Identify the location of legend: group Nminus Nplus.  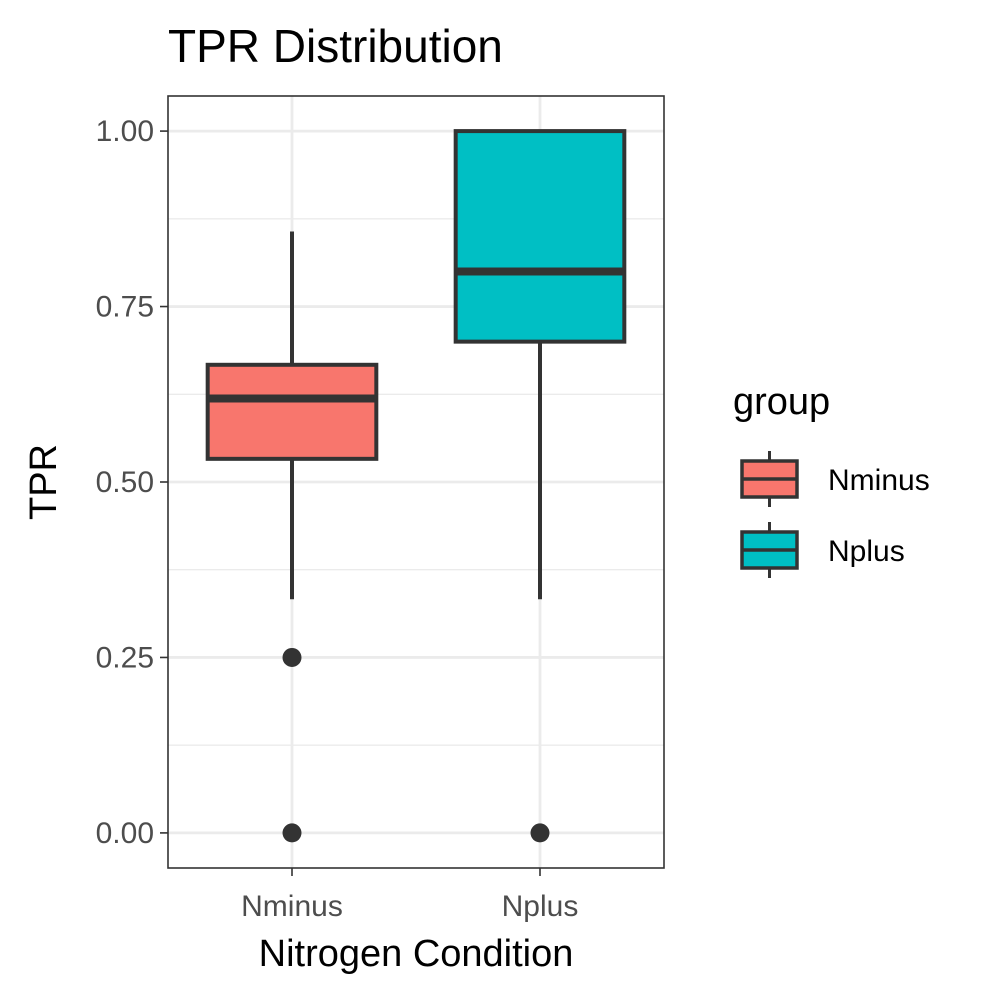
(831, 479).